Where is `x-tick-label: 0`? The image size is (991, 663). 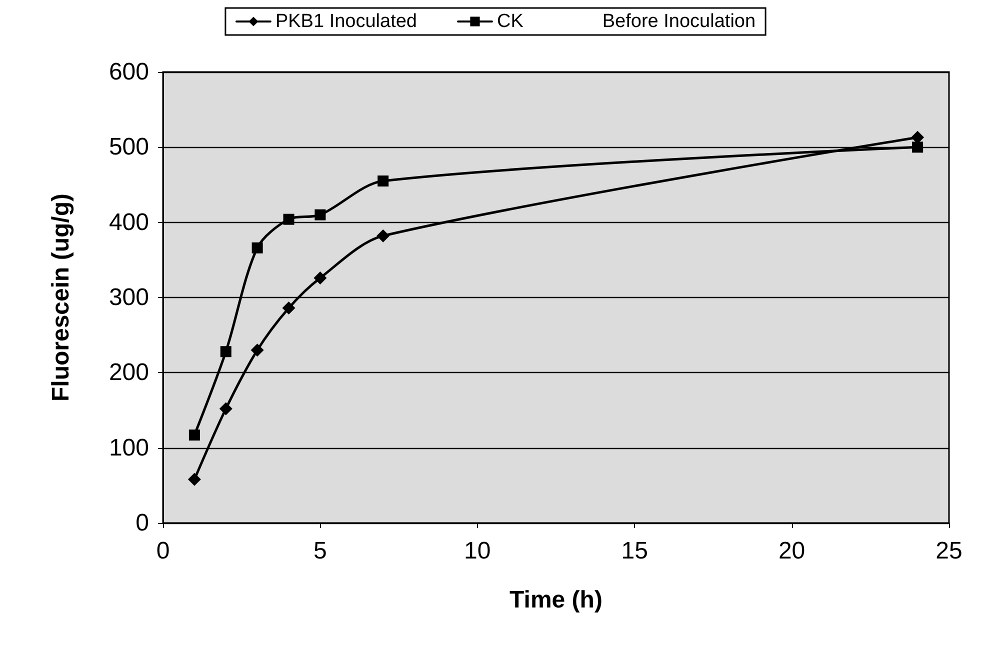 x-tick-label: 0 is located at coordinates (163, 551).